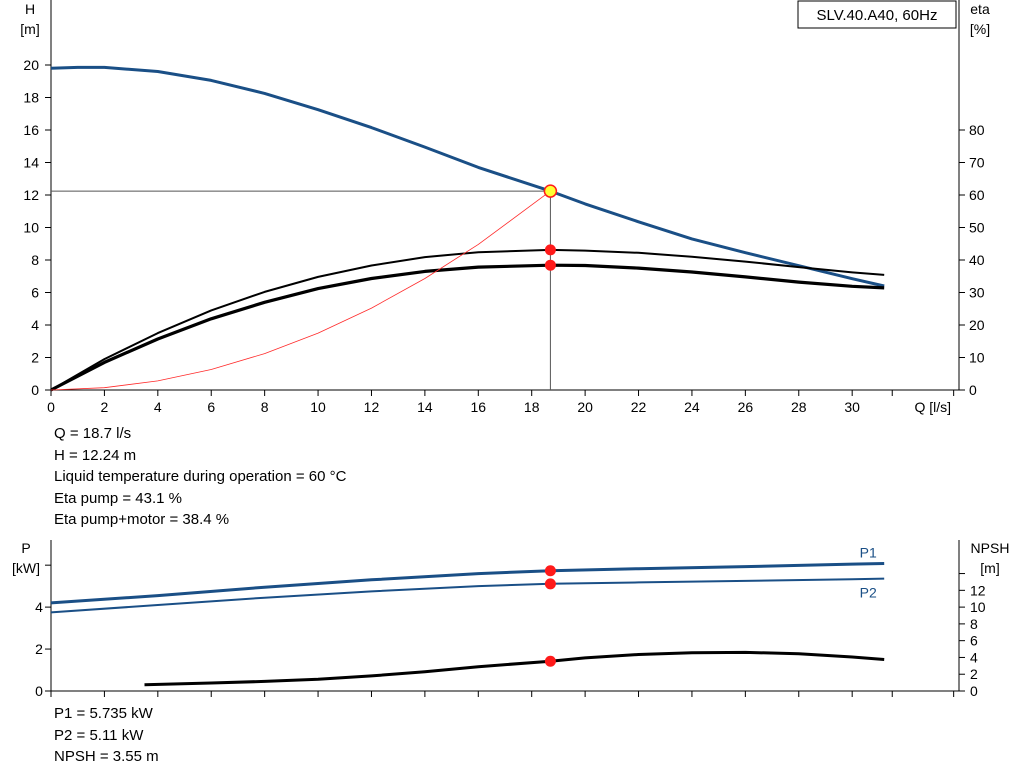 The height and width of the screenshot is (781, 1024). Describe the element at coordinates (980, 29) in the screenshot. I see `y2-axis-unit: [%]` at that location.